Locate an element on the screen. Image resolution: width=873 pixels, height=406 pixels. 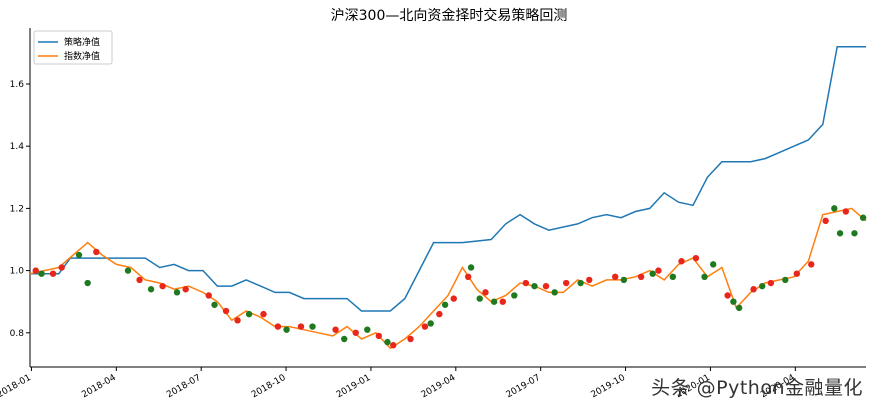
x-tick-label: 2018-07 is located at coordinates (184, 386).